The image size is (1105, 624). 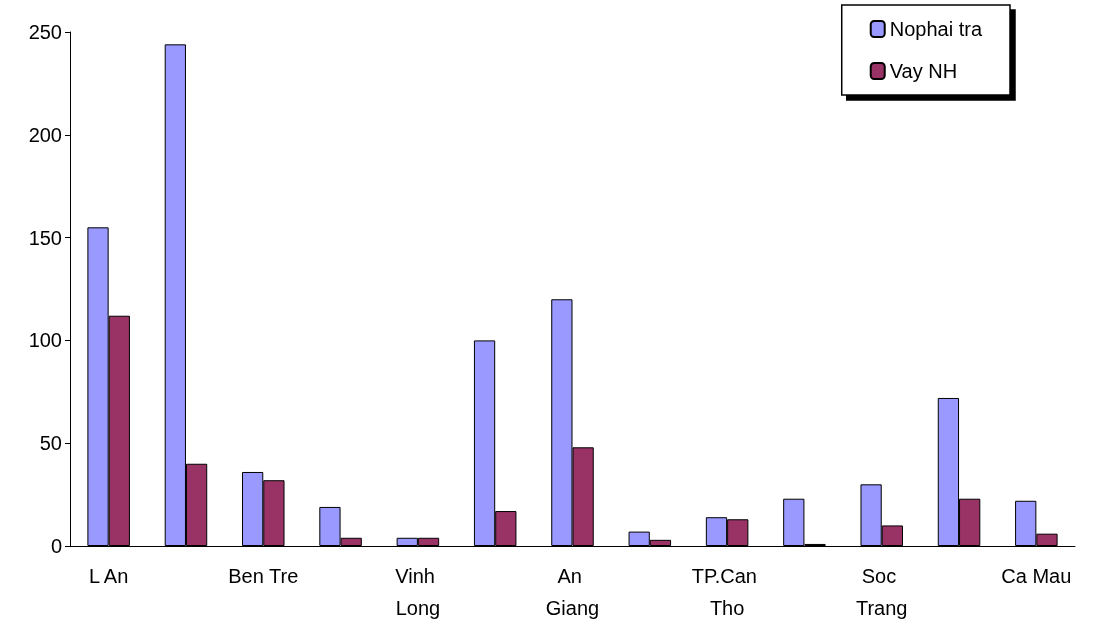 I want to click on y-tick-label: 0, so click(x=56, y=546).